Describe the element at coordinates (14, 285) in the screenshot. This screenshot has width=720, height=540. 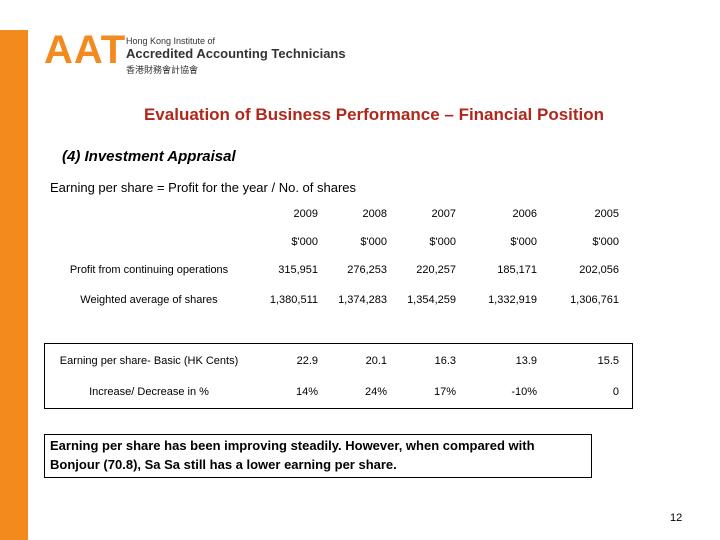
I see `side-bar` at that location.